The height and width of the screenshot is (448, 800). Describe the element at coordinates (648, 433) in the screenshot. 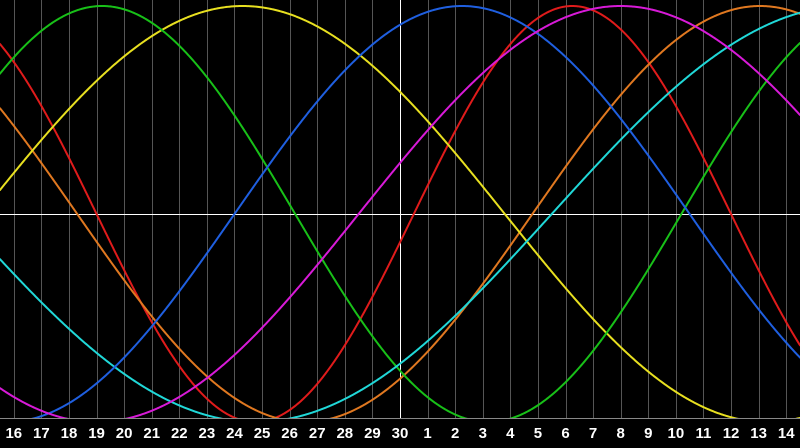

I see `x-axis-tick-label: 9` at that location.